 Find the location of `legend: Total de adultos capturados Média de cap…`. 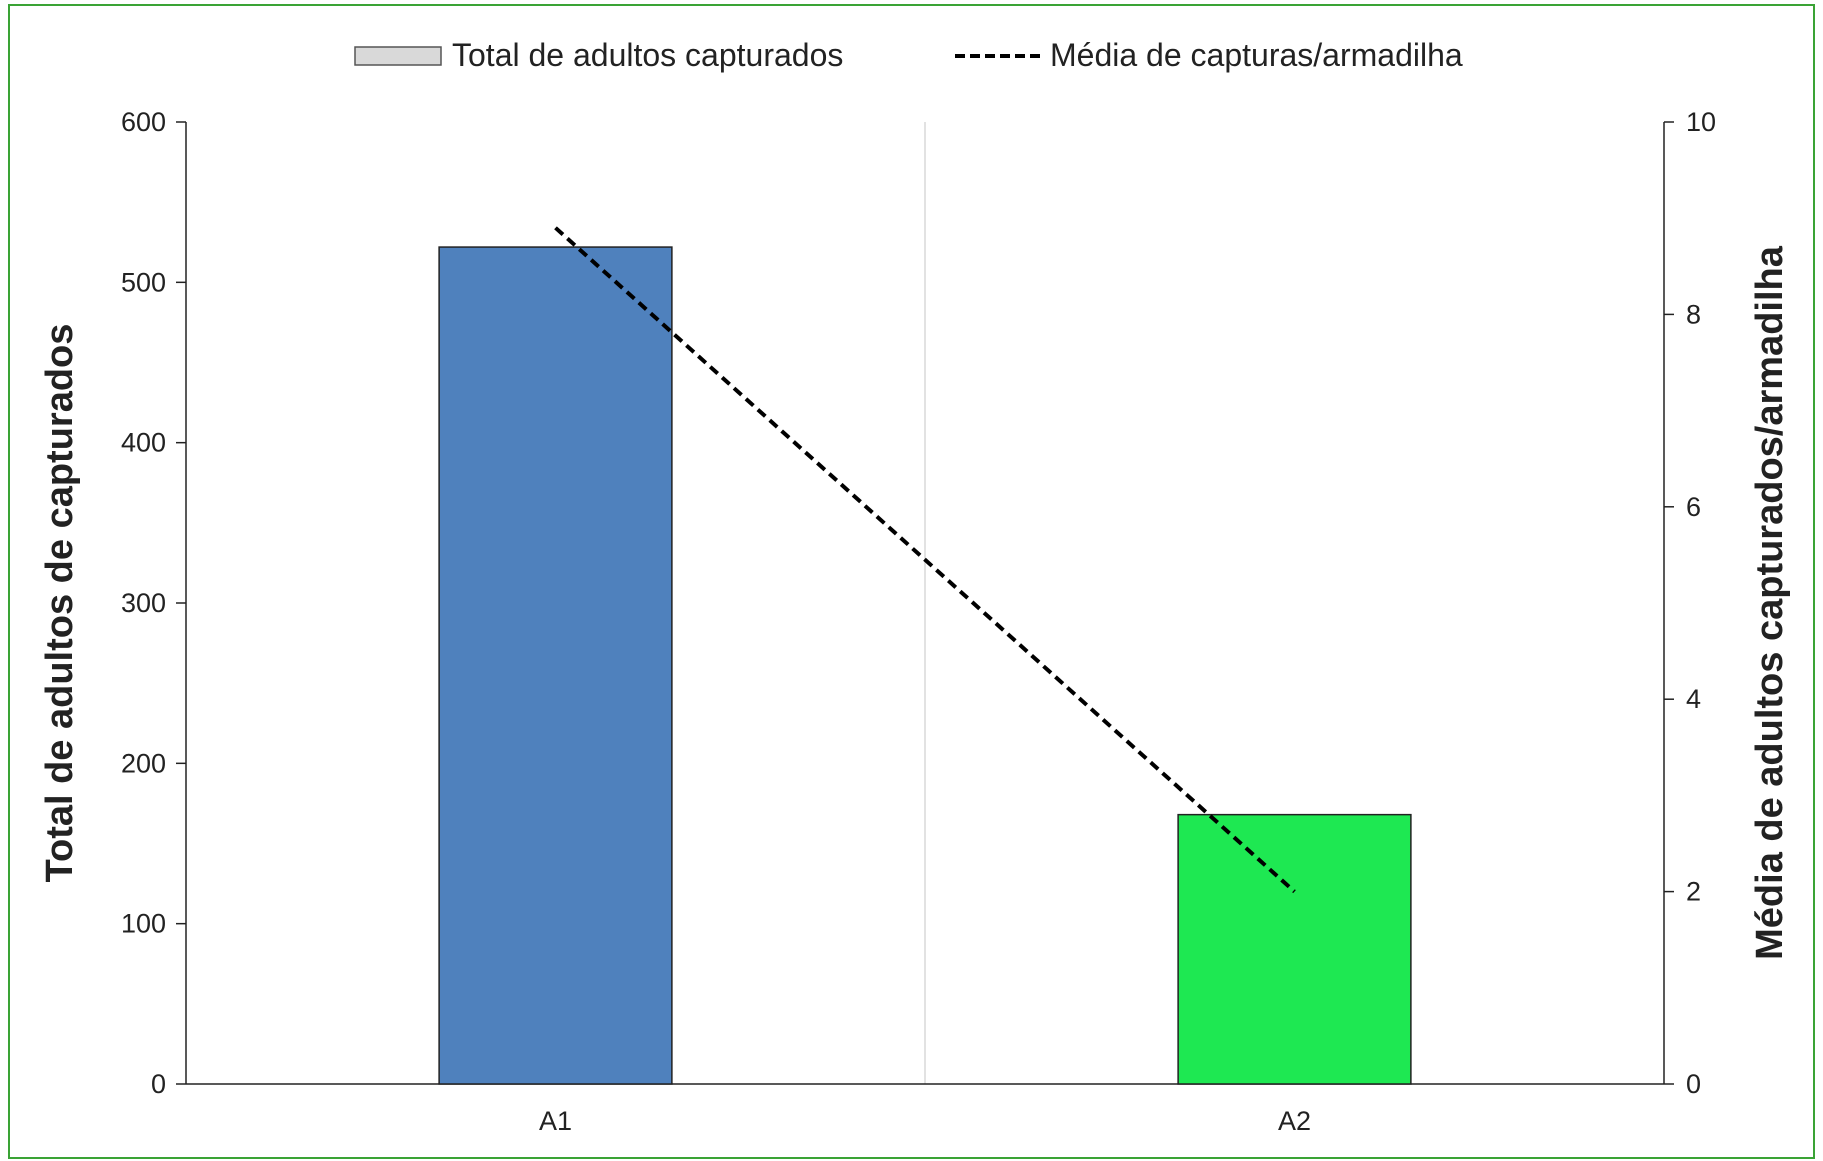

legend: Total de adultos capturados Média de cap… is located at coordinates (908, 55).